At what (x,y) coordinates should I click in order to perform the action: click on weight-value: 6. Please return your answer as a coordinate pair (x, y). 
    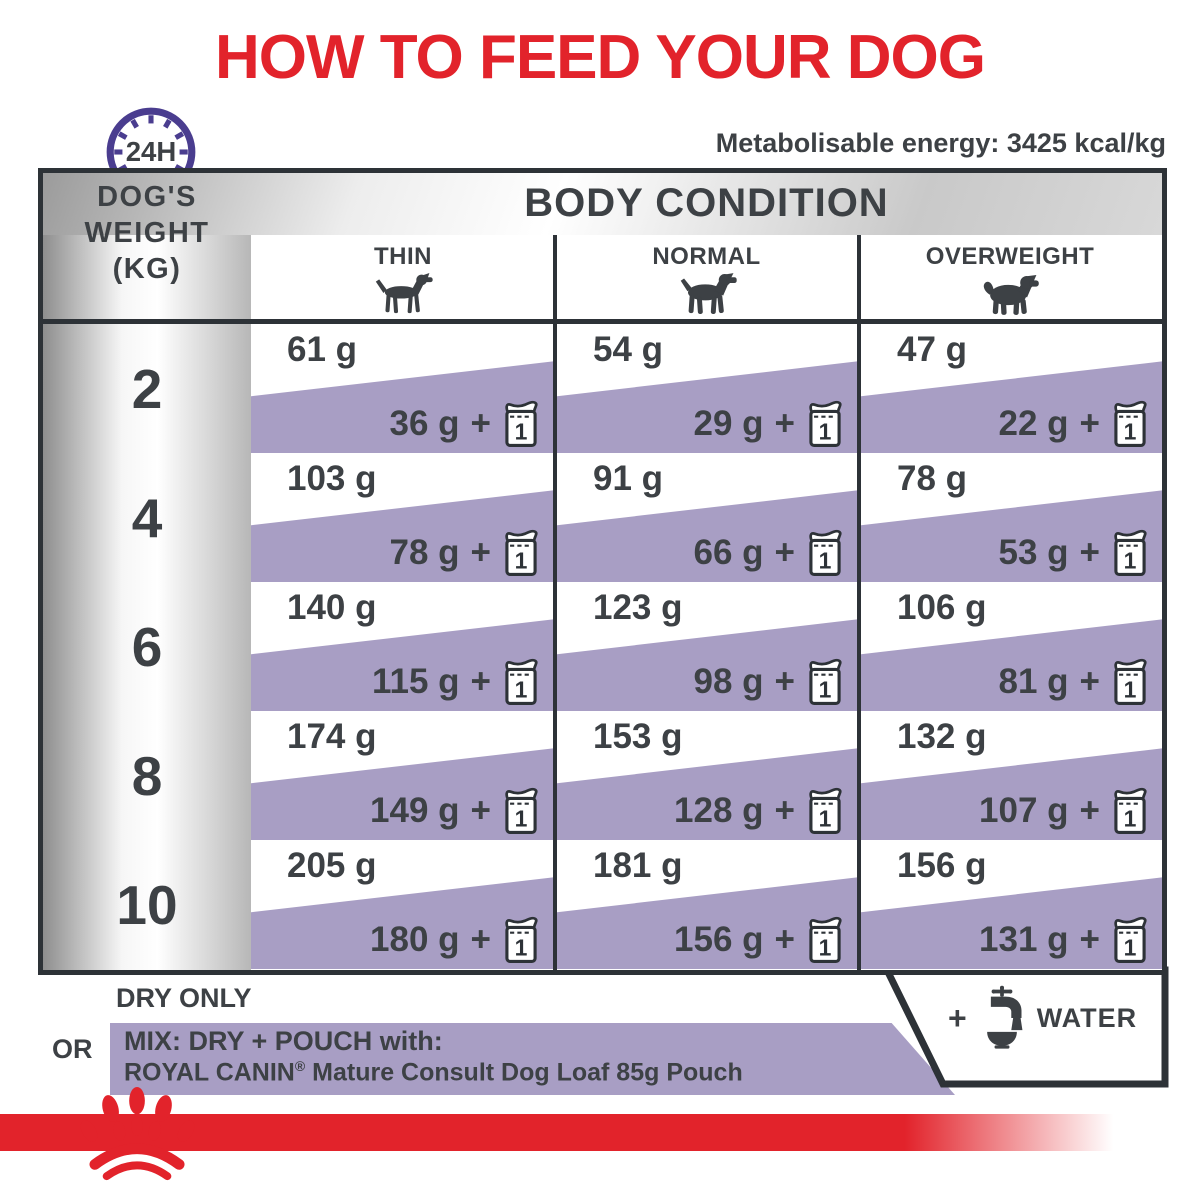
    Looking at the image, I should click on (147, 646).